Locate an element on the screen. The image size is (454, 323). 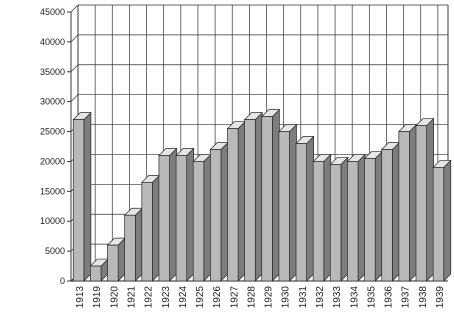
x-tick-label: 1939 is located at coordinates (440, 297).